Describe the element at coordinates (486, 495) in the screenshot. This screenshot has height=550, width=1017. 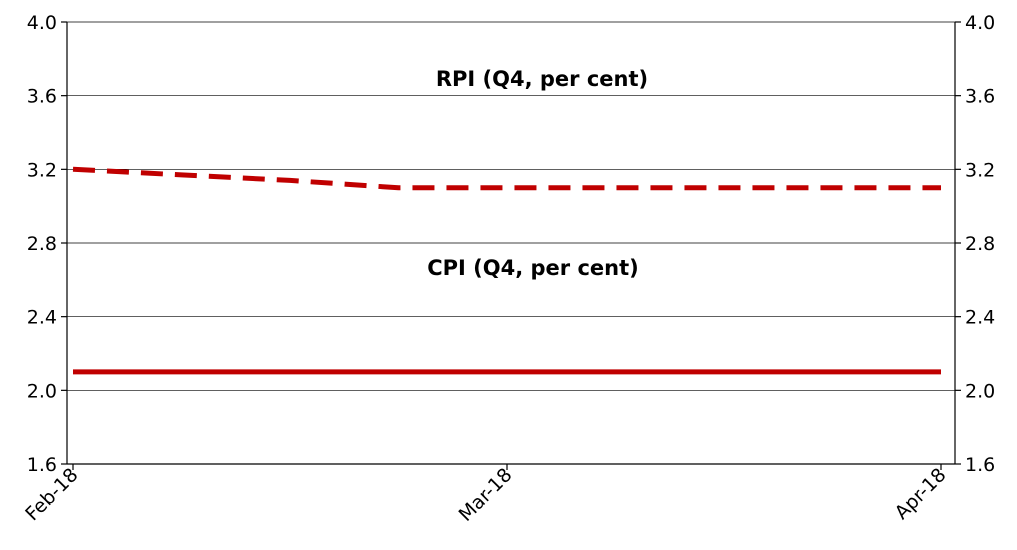
I see `x-tick-label: Mar-18` at that location.